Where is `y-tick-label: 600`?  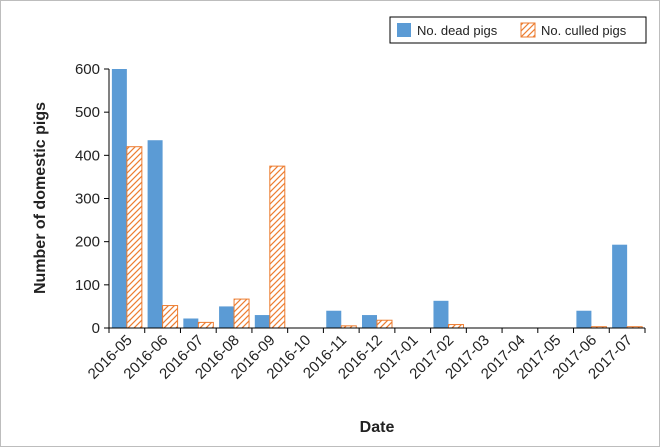 y-tick-label: 600 is located at coordinates (87, 69).